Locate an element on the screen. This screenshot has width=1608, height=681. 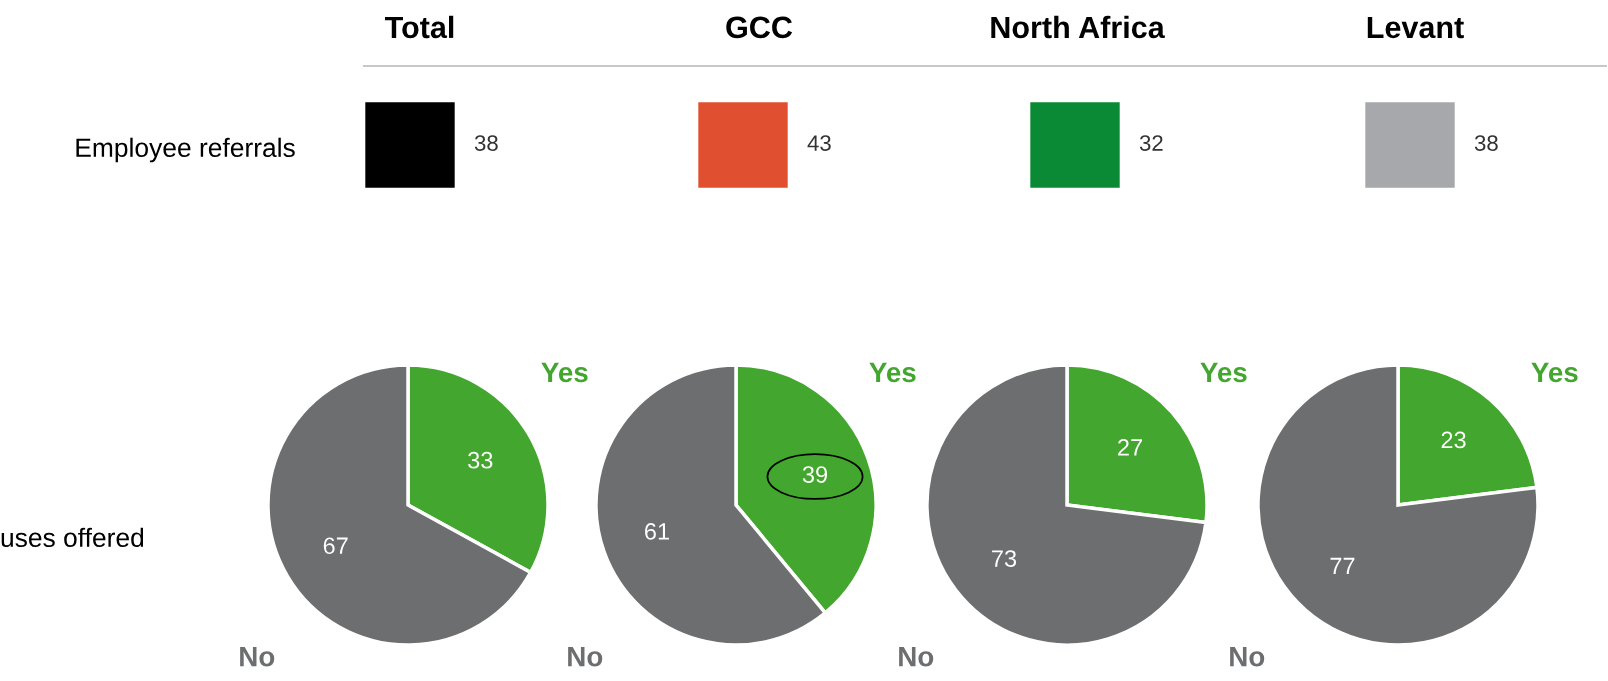
category-label: Total is located at coordinates (419, 27).